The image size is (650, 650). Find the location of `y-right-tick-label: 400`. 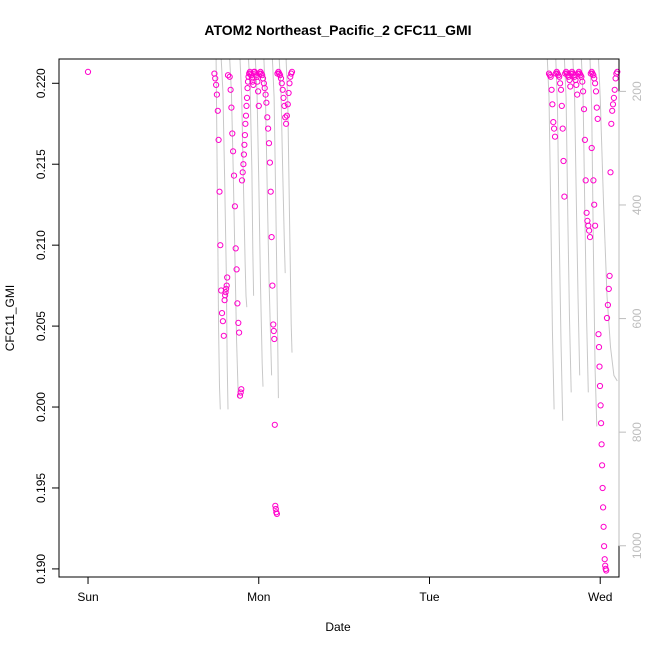

y-right-tick-label: 400 is located at coordinates (637, 205).